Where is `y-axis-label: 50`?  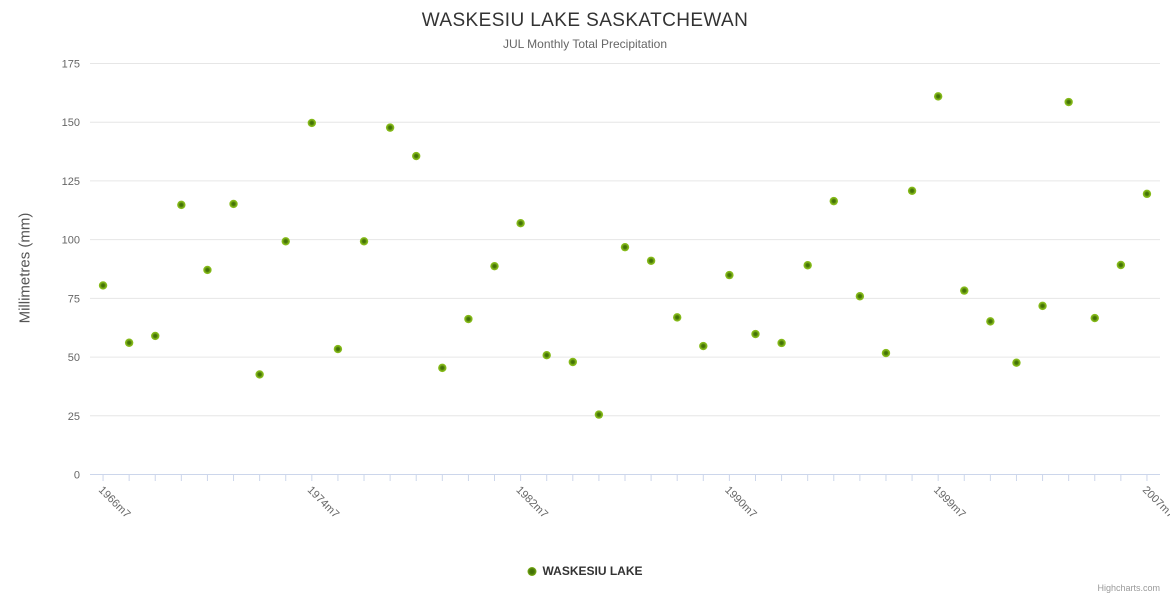 y-axis-label: 50 is located at coordinates (74, 358).